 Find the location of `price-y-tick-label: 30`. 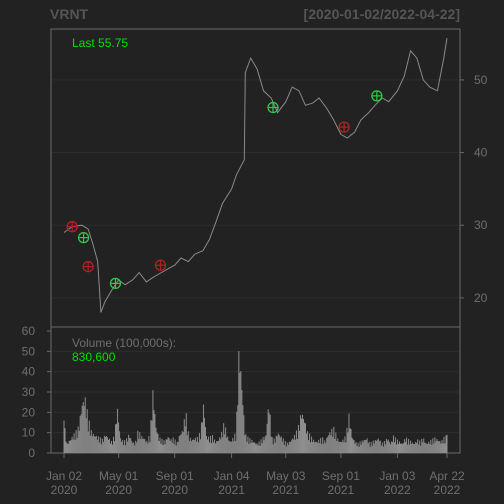

price-y-tick-label: 30 is located at coordinates (481, 225).